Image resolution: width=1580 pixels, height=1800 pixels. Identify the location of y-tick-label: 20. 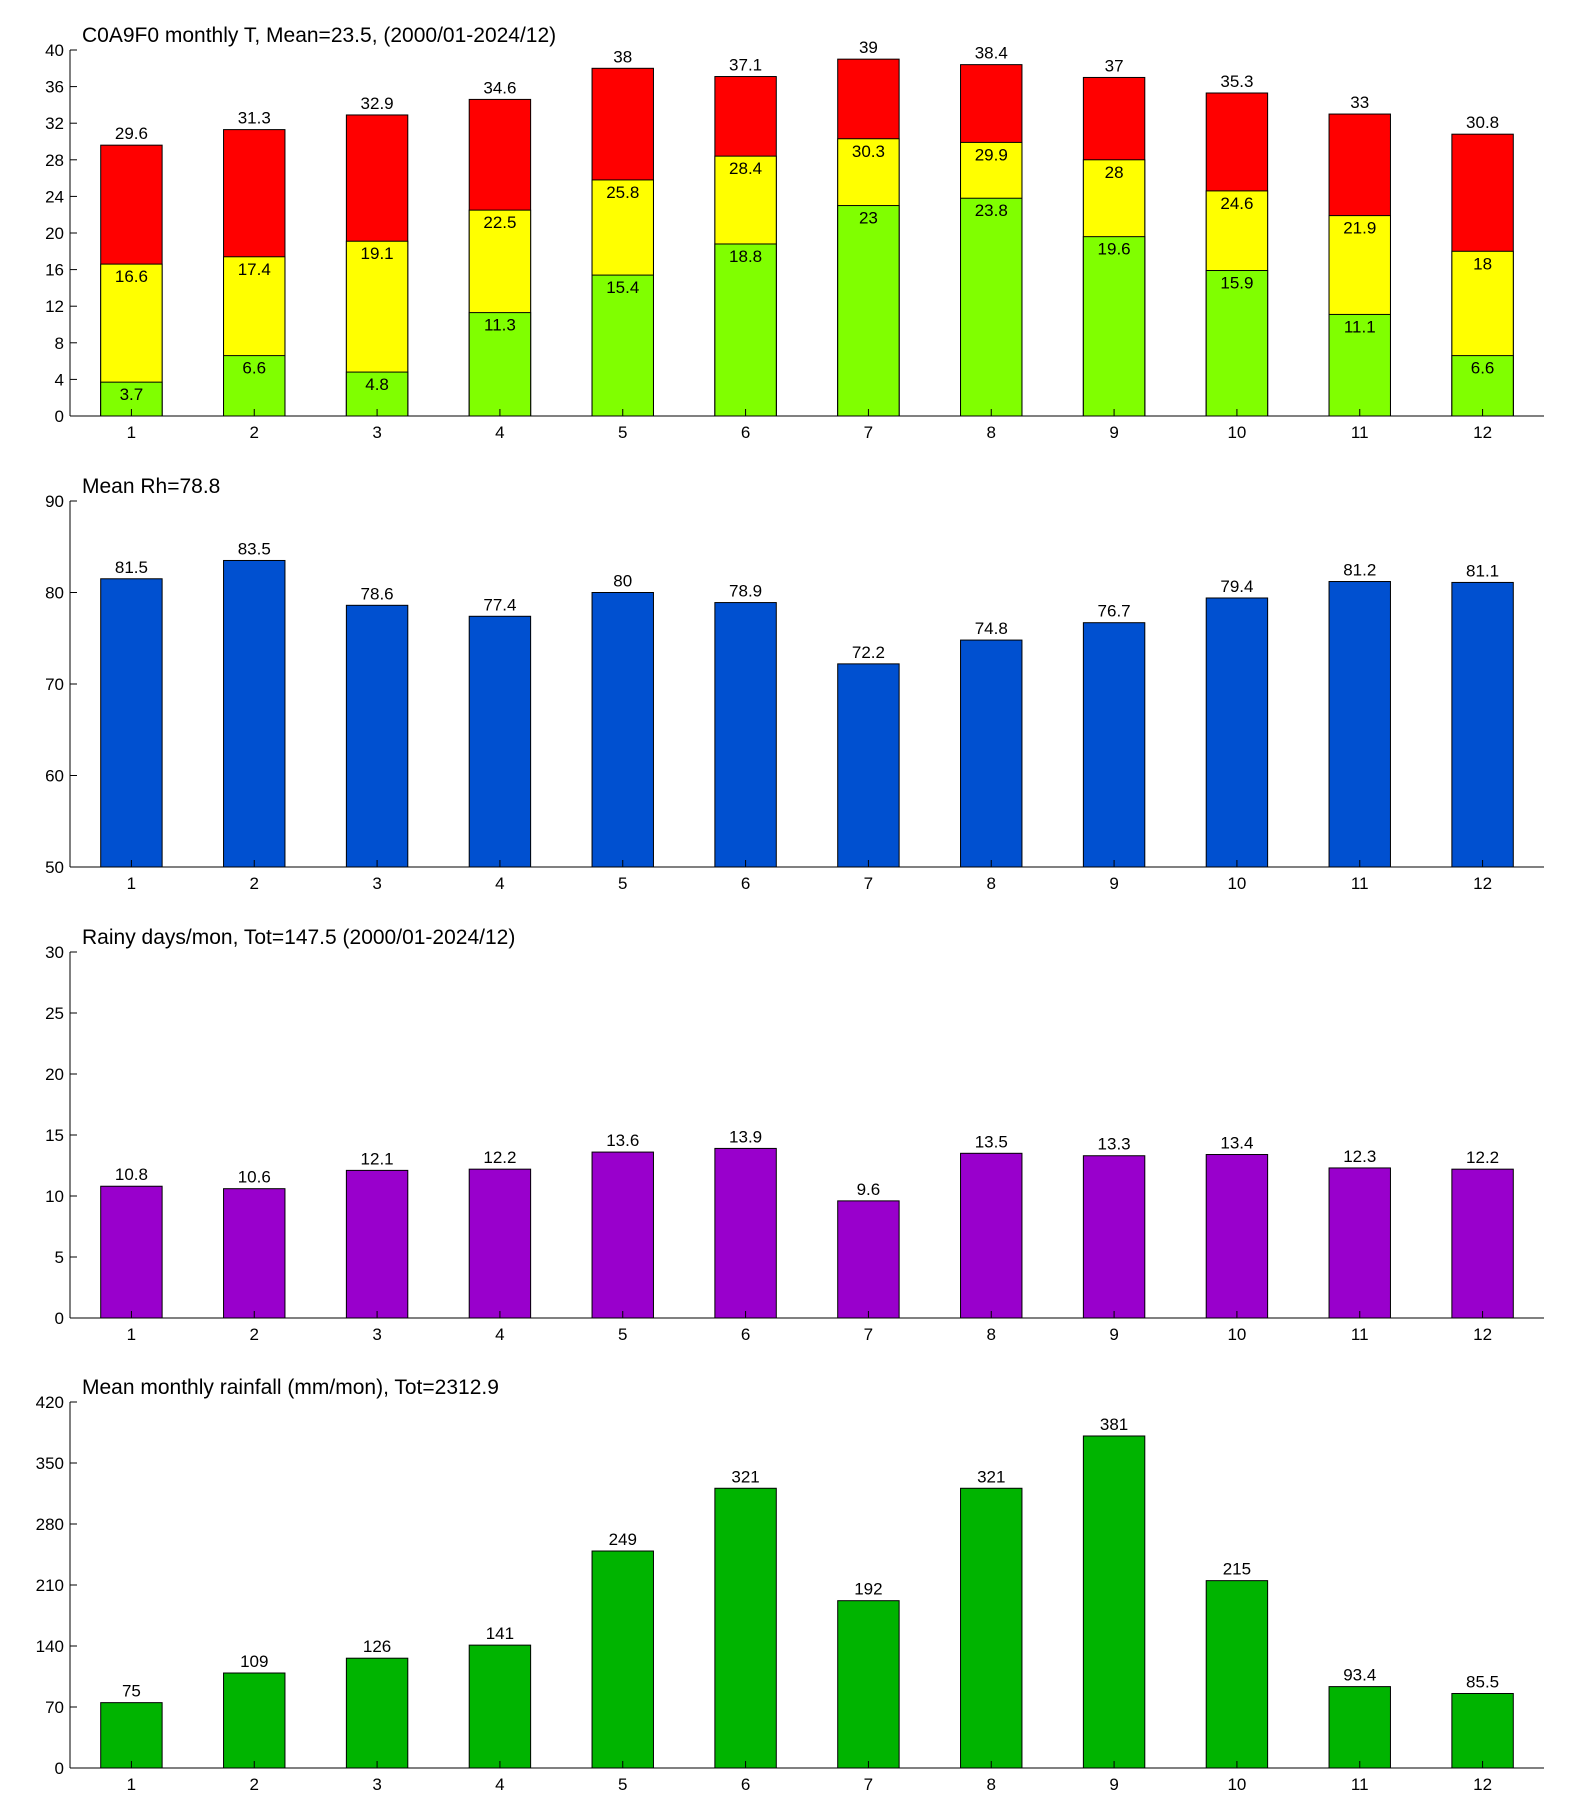
(54, 1074).